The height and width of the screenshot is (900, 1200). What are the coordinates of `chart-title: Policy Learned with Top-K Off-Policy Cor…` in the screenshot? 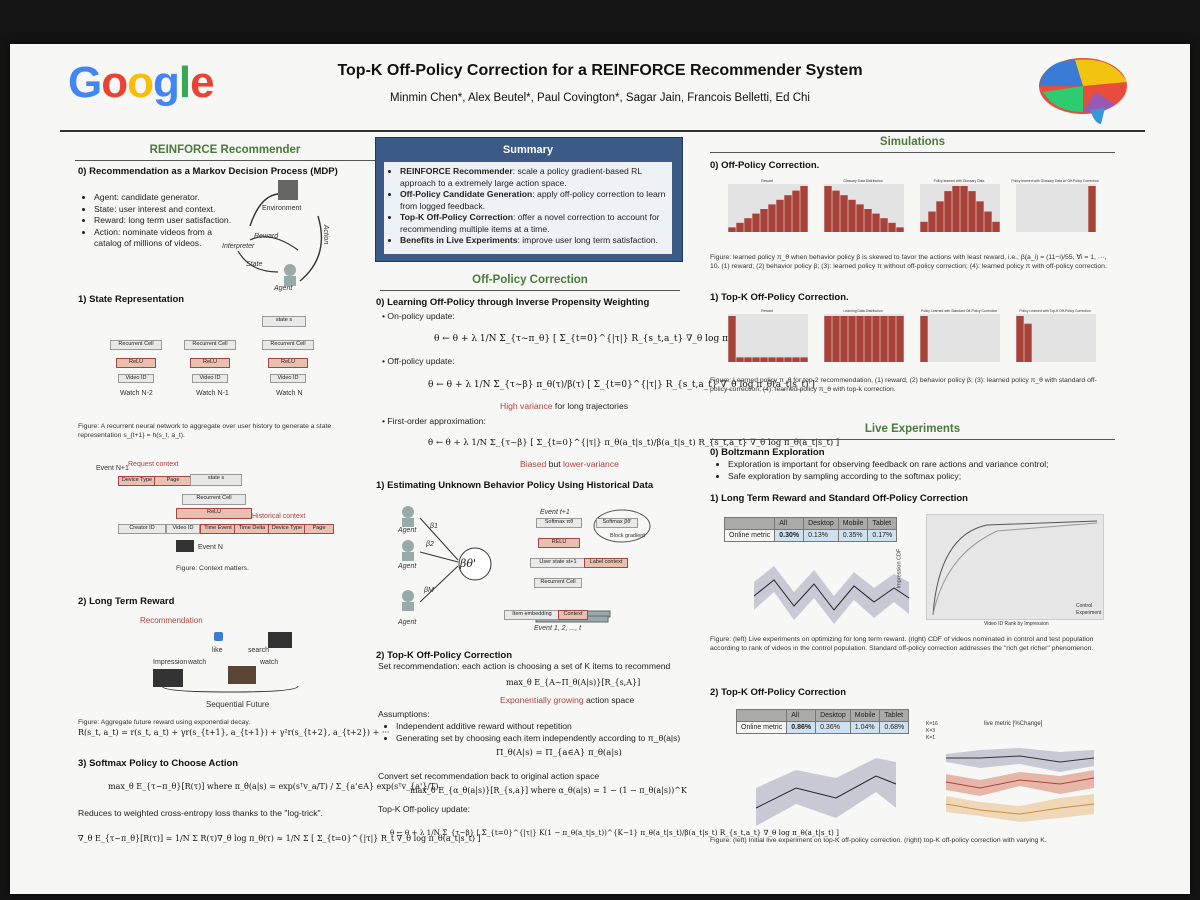 It's located at (1054, 311).